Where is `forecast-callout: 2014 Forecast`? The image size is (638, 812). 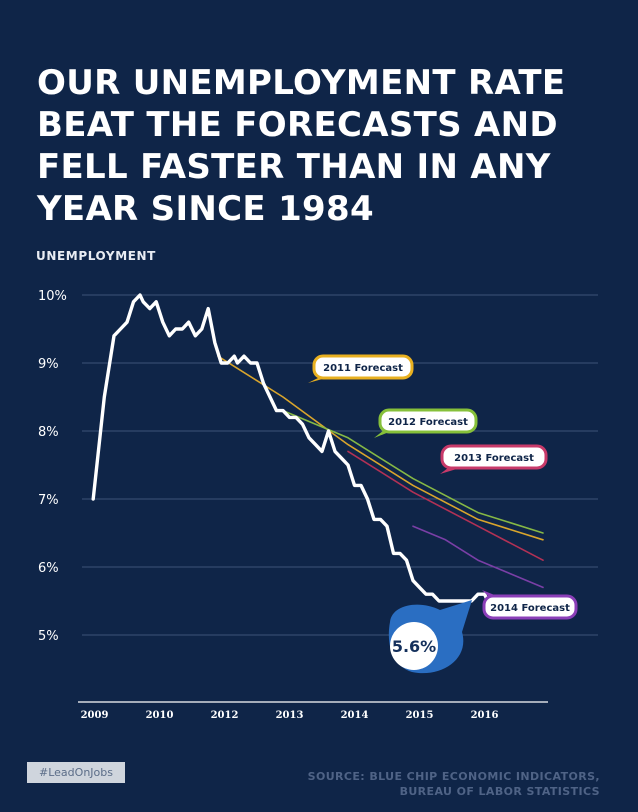
forecast-callout: 2014 Forecast is located at coordinates (530, 605).